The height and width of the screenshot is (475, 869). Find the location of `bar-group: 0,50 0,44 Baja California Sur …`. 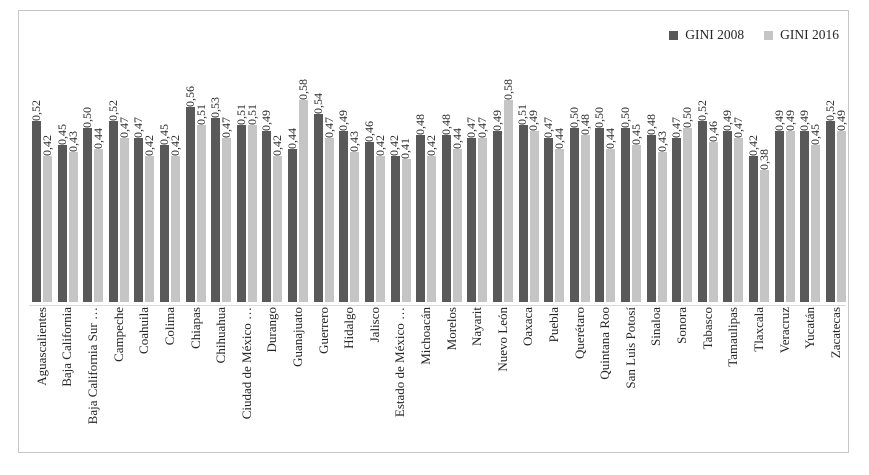

bar-group: 0,50 0,44 Baja California Sur … is located at coordinates (92, 230).